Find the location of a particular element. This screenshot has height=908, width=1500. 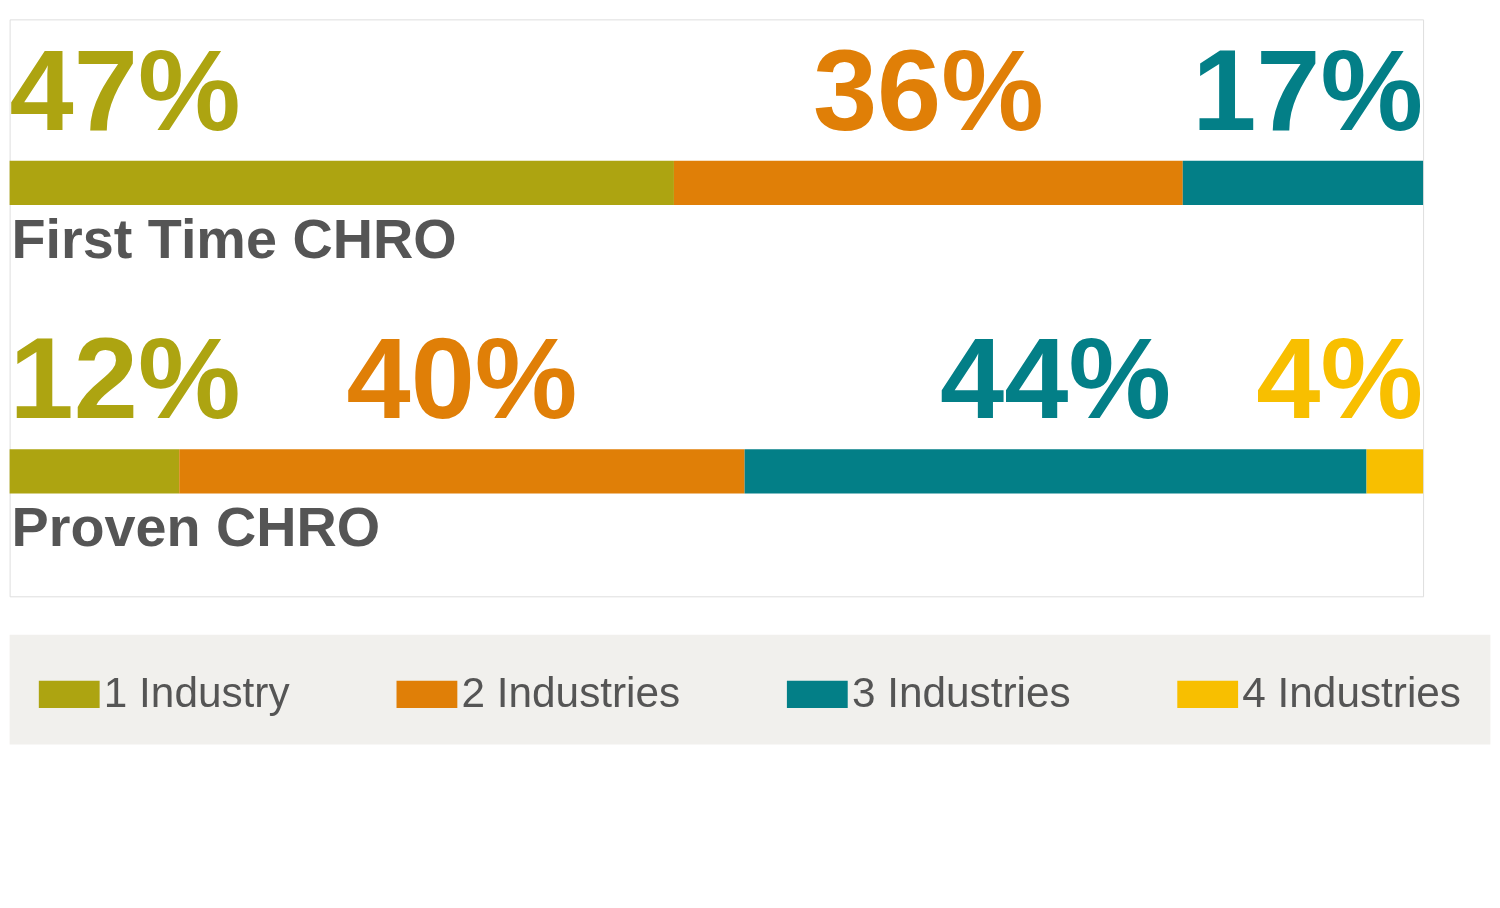

data-label: 17% is located at coordinates (1308, 89).